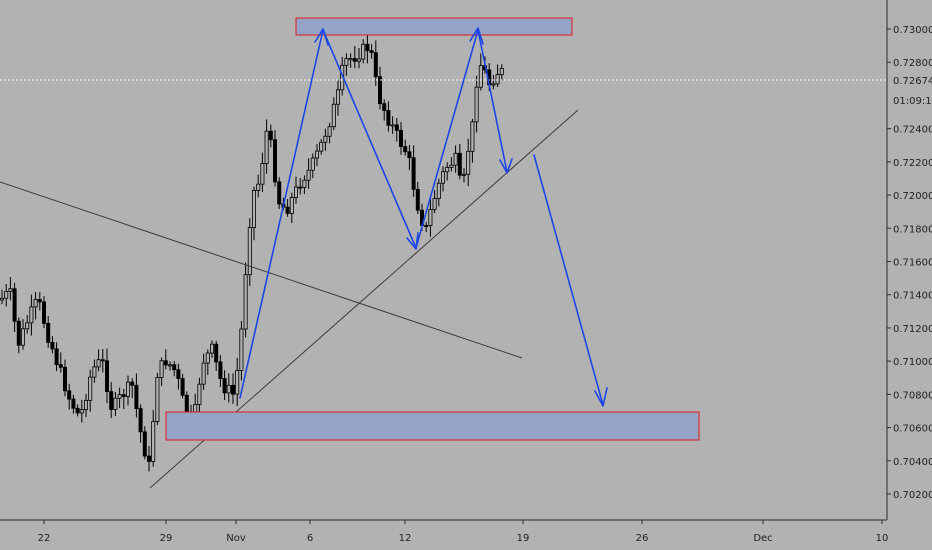  I want to click on time-tick-label: 12, so click(405, 538).